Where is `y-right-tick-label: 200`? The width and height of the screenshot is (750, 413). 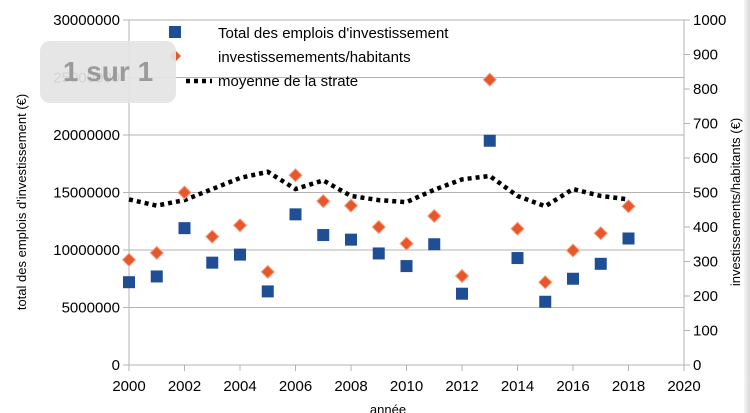 y-right-tick-label: 200 is located at coordinates (705, 296).